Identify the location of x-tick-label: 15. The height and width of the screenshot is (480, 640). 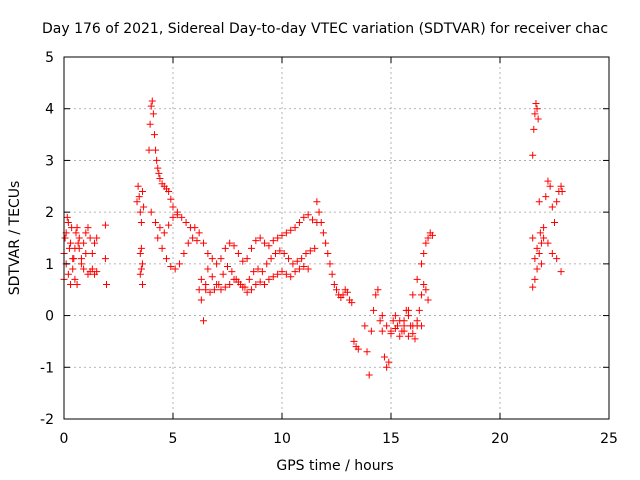
(391, 439).